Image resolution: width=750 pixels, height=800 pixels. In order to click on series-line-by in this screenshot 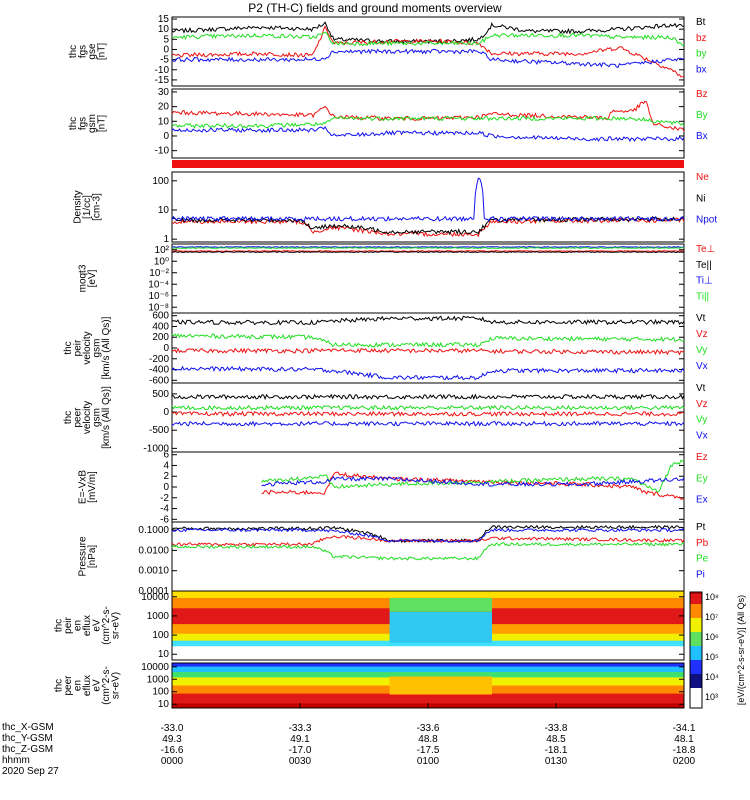, I will do `click(428, 39)`.